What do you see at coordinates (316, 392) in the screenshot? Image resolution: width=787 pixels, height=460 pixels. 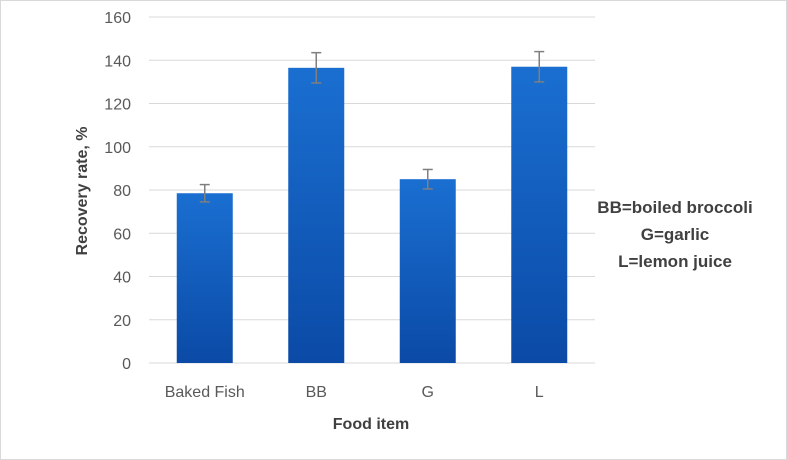 I see `x-tick-label-bb: BB` at bounding box center [316, 392].